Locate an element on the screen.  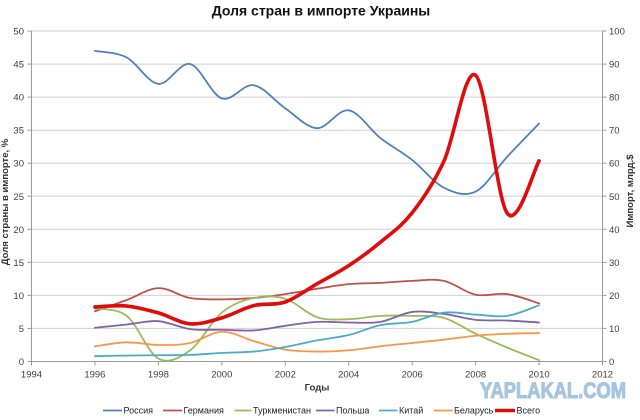
svg-text: 2002 is located at coordinates (285, 375).